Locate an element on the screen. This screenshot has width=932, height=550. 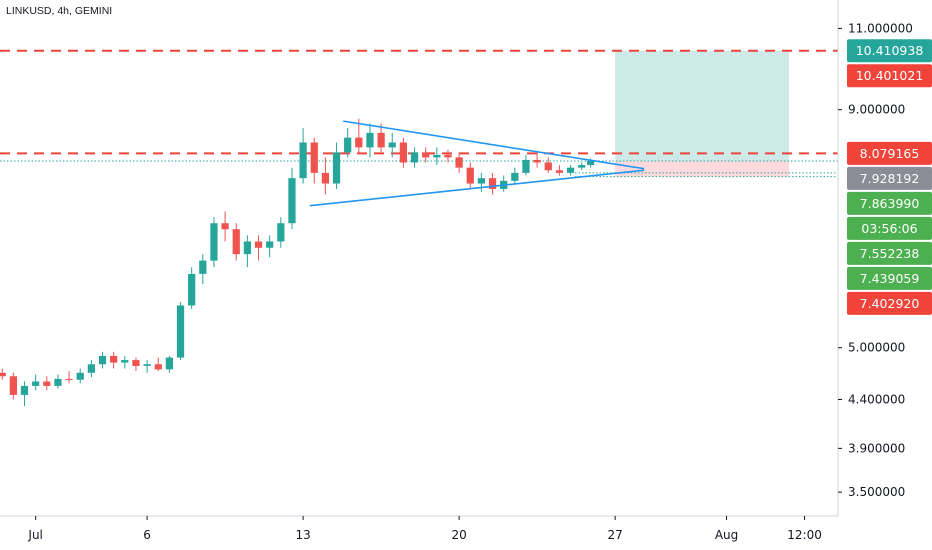
chart-title: LINKUSD, 4h, GEMINI is located at coordinates (59, 11).